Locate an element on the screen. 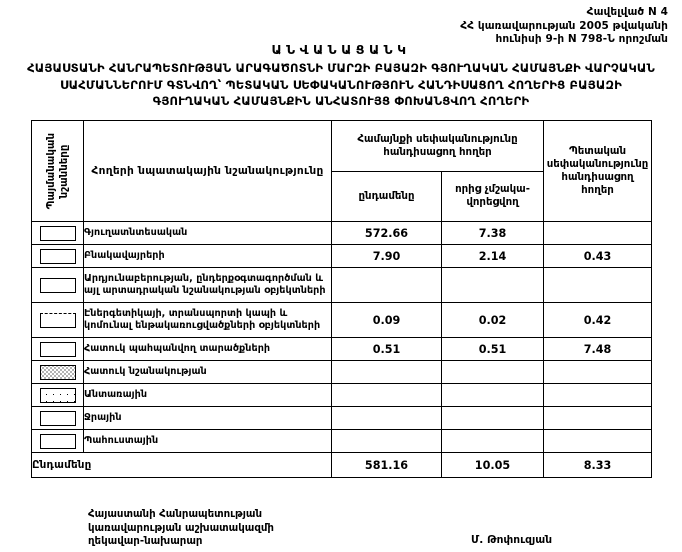  row-name-cell: Բնակավայրերի is located at coordinates (207, 256).